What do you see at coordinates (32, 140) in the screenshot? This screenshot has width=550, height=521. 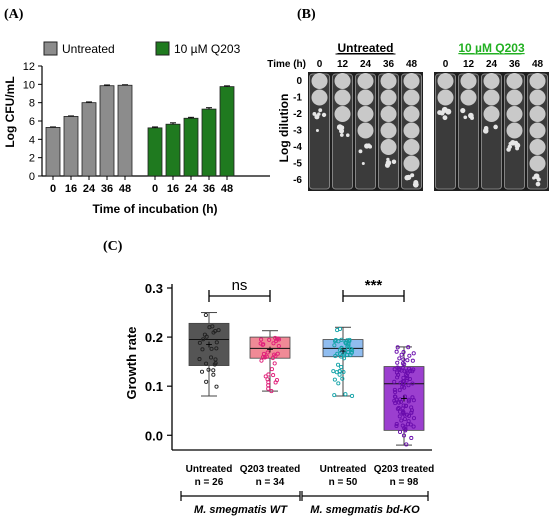 I see `y-tick-label-a: 4` at bounding box center [32, 140].